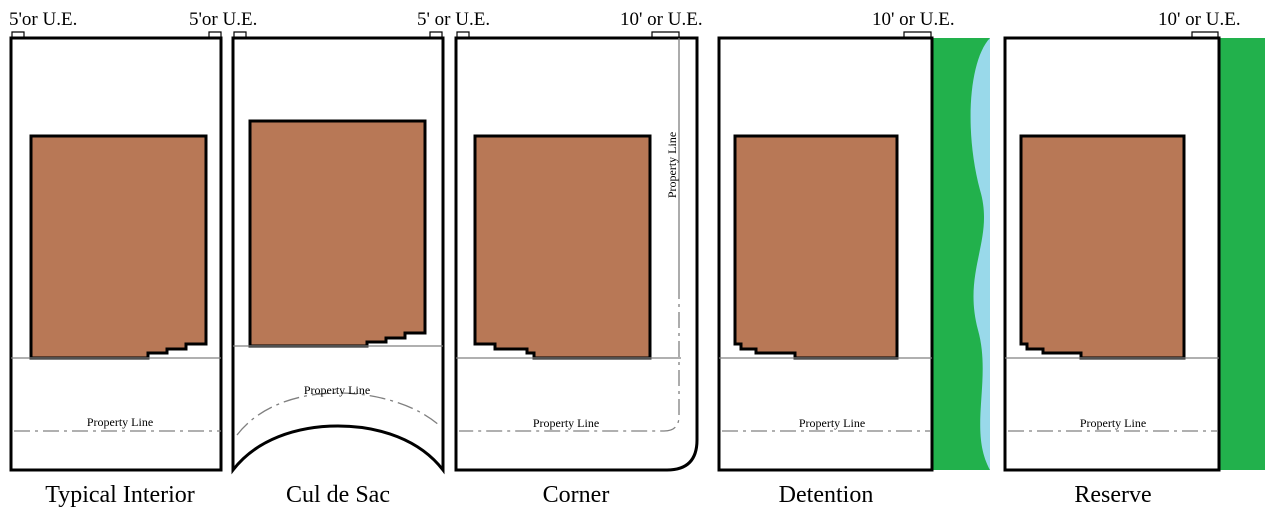 This screenshot has height=513, width=1265. Describe the element at coordinates (980, 254) in the screenshot. I see `detention-water` at that location.